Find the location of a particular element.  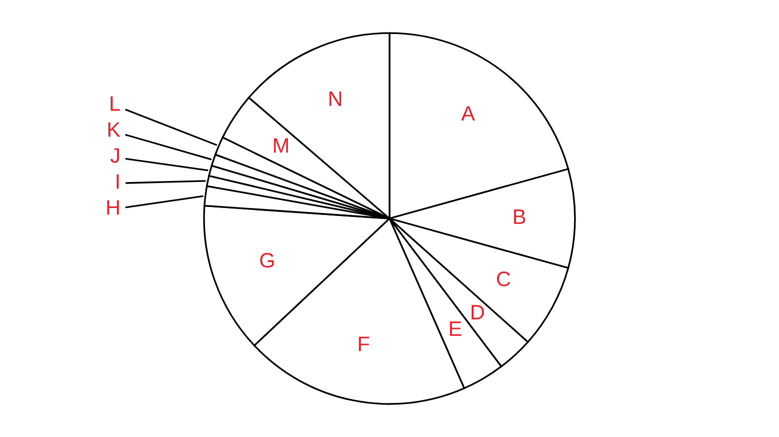

slice-label: F is located at coordinates (364, 344).